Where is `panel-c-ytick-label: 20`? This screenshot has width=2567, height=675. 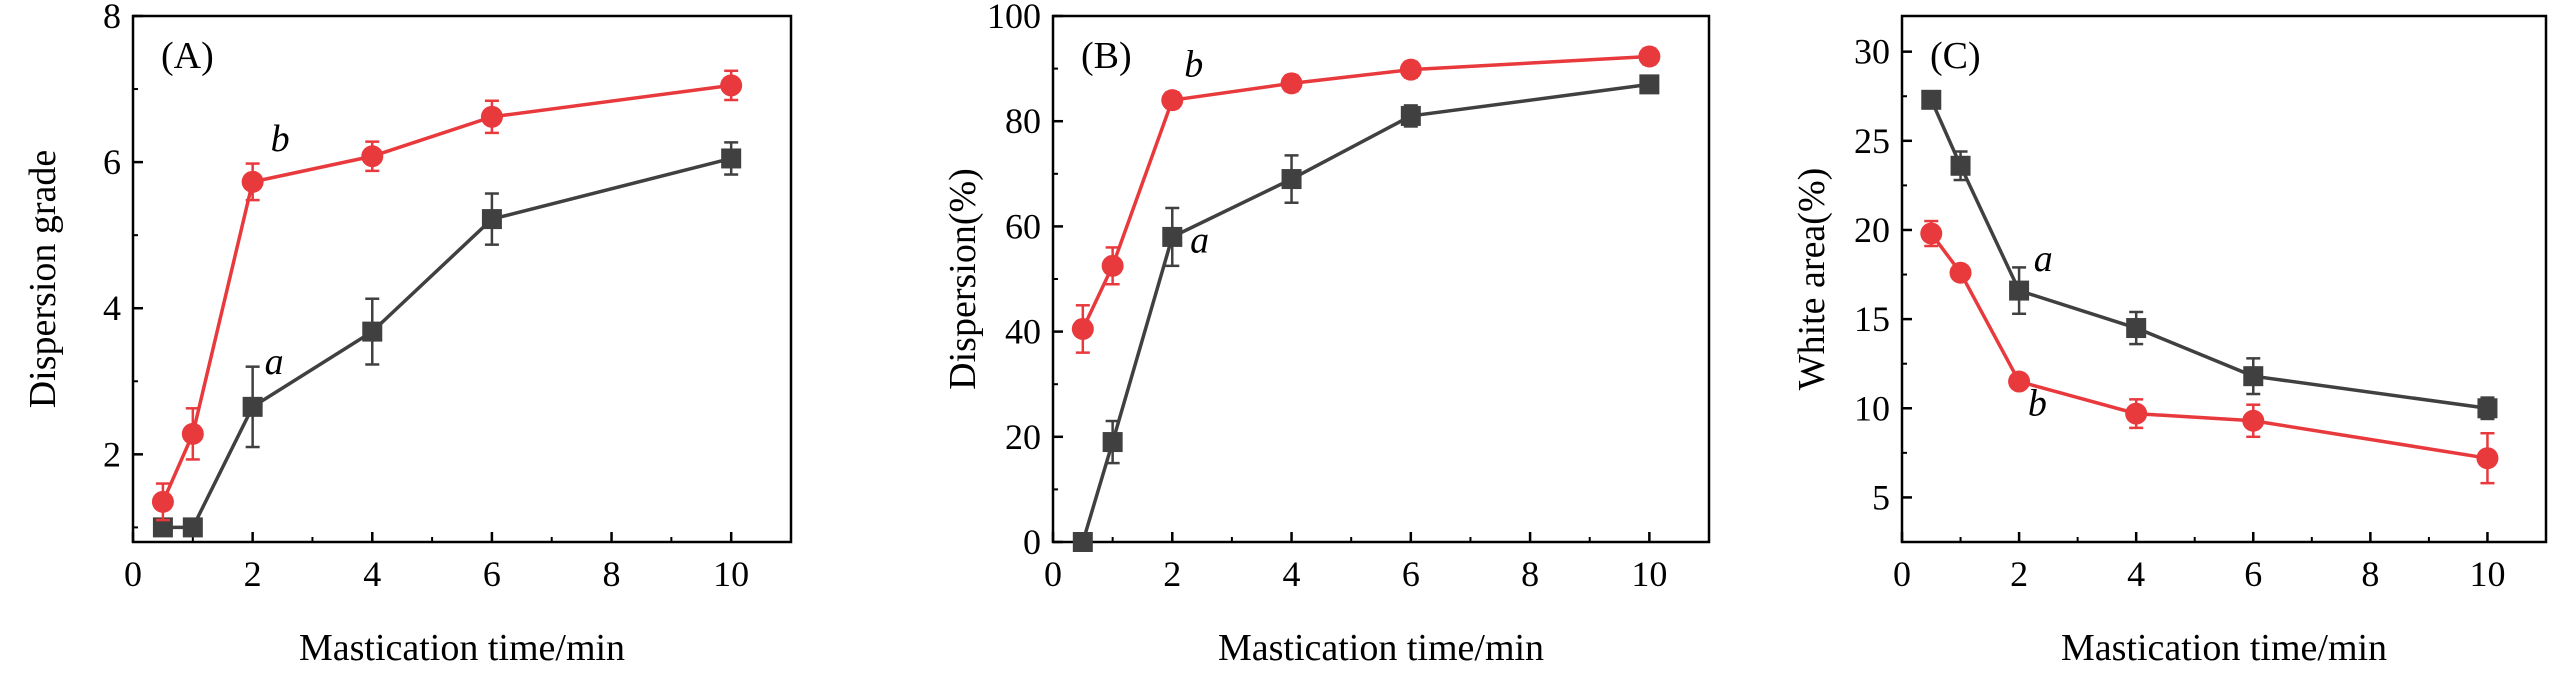
panel-c-ytick-label: 20 is located at coordinates (1872, 230).